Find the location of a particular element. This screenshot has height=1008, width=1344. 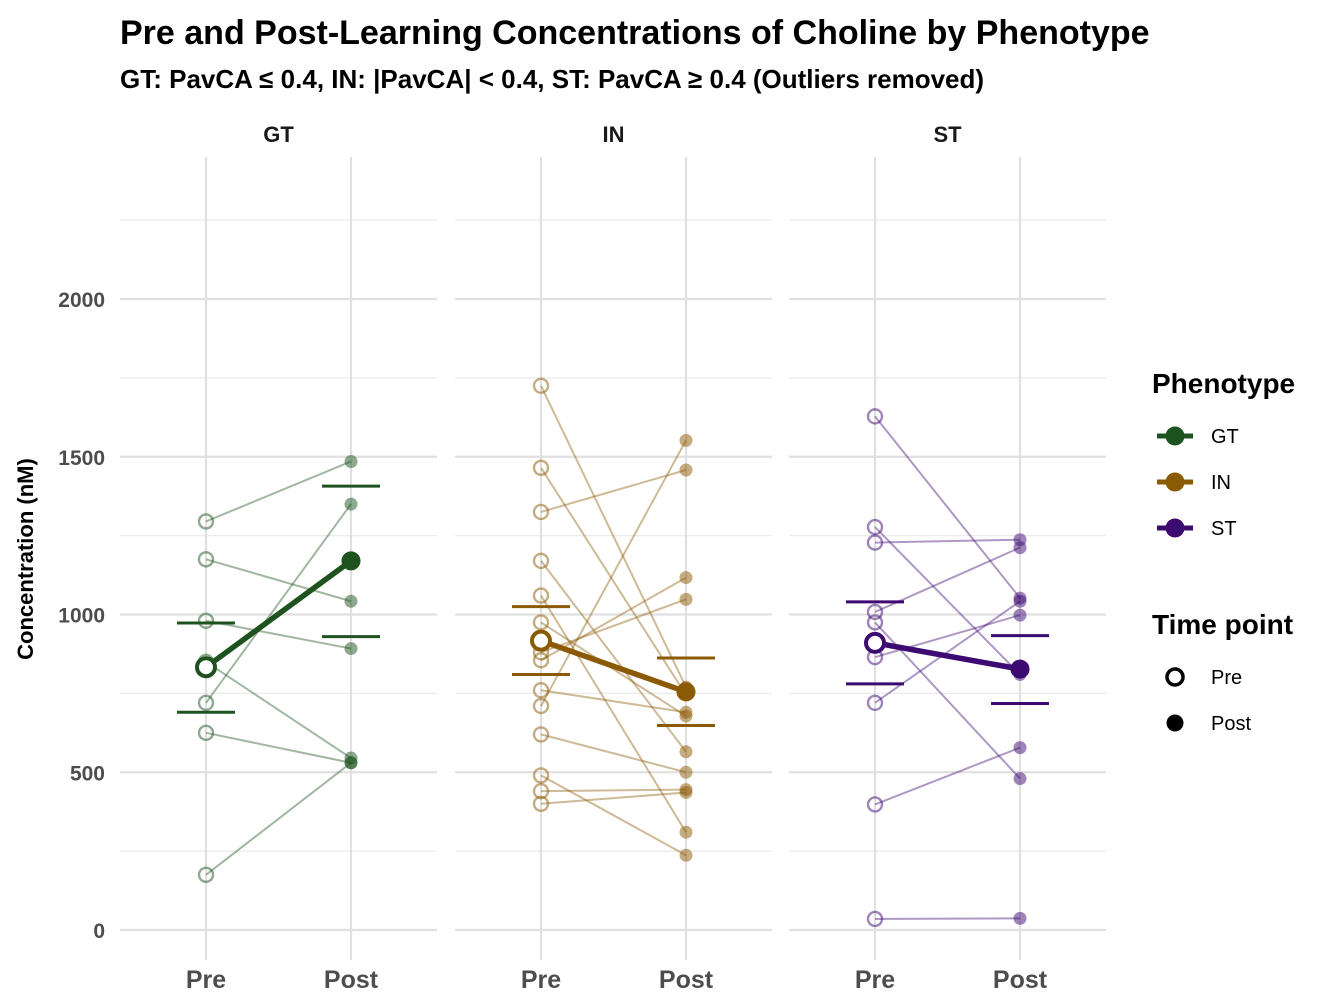

legend-label: Pre is located at coordinates (1226, 678).